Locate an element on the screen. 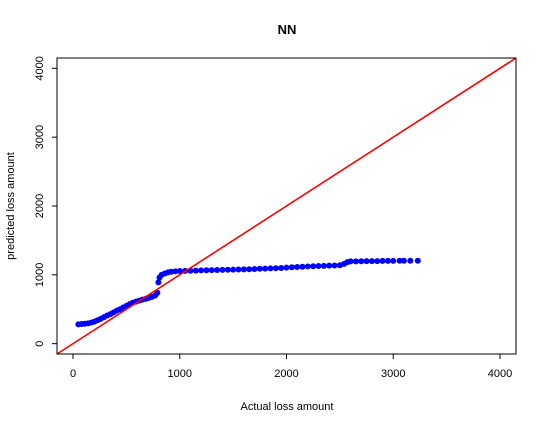  x-tick-label: 2000 is located at coordinates (286, 374).